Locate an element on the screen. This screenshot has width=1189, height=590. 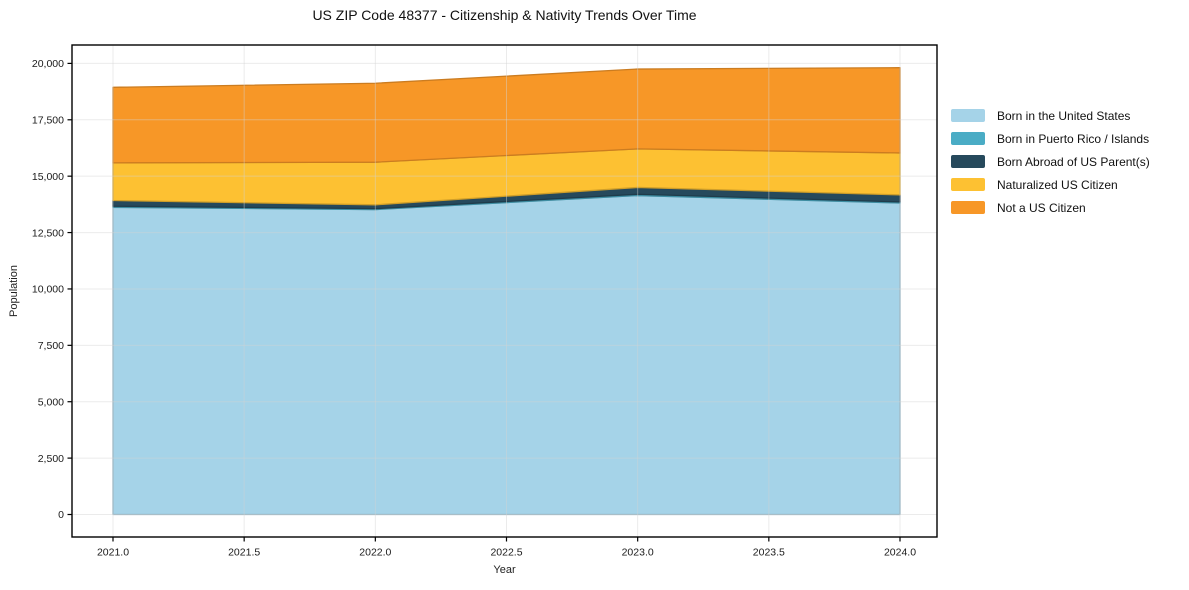
legend-item: Born in the United States is located at coordinates (1050, 115).